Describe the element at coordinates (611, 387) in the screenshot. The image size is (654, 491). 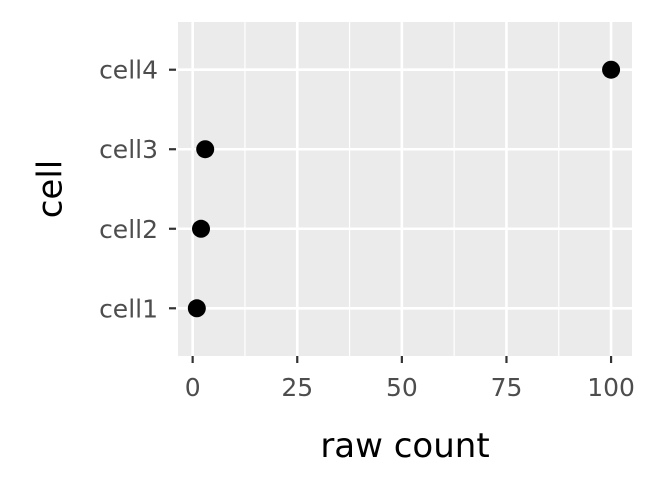
I see `x-tick-label: 100` at that location.